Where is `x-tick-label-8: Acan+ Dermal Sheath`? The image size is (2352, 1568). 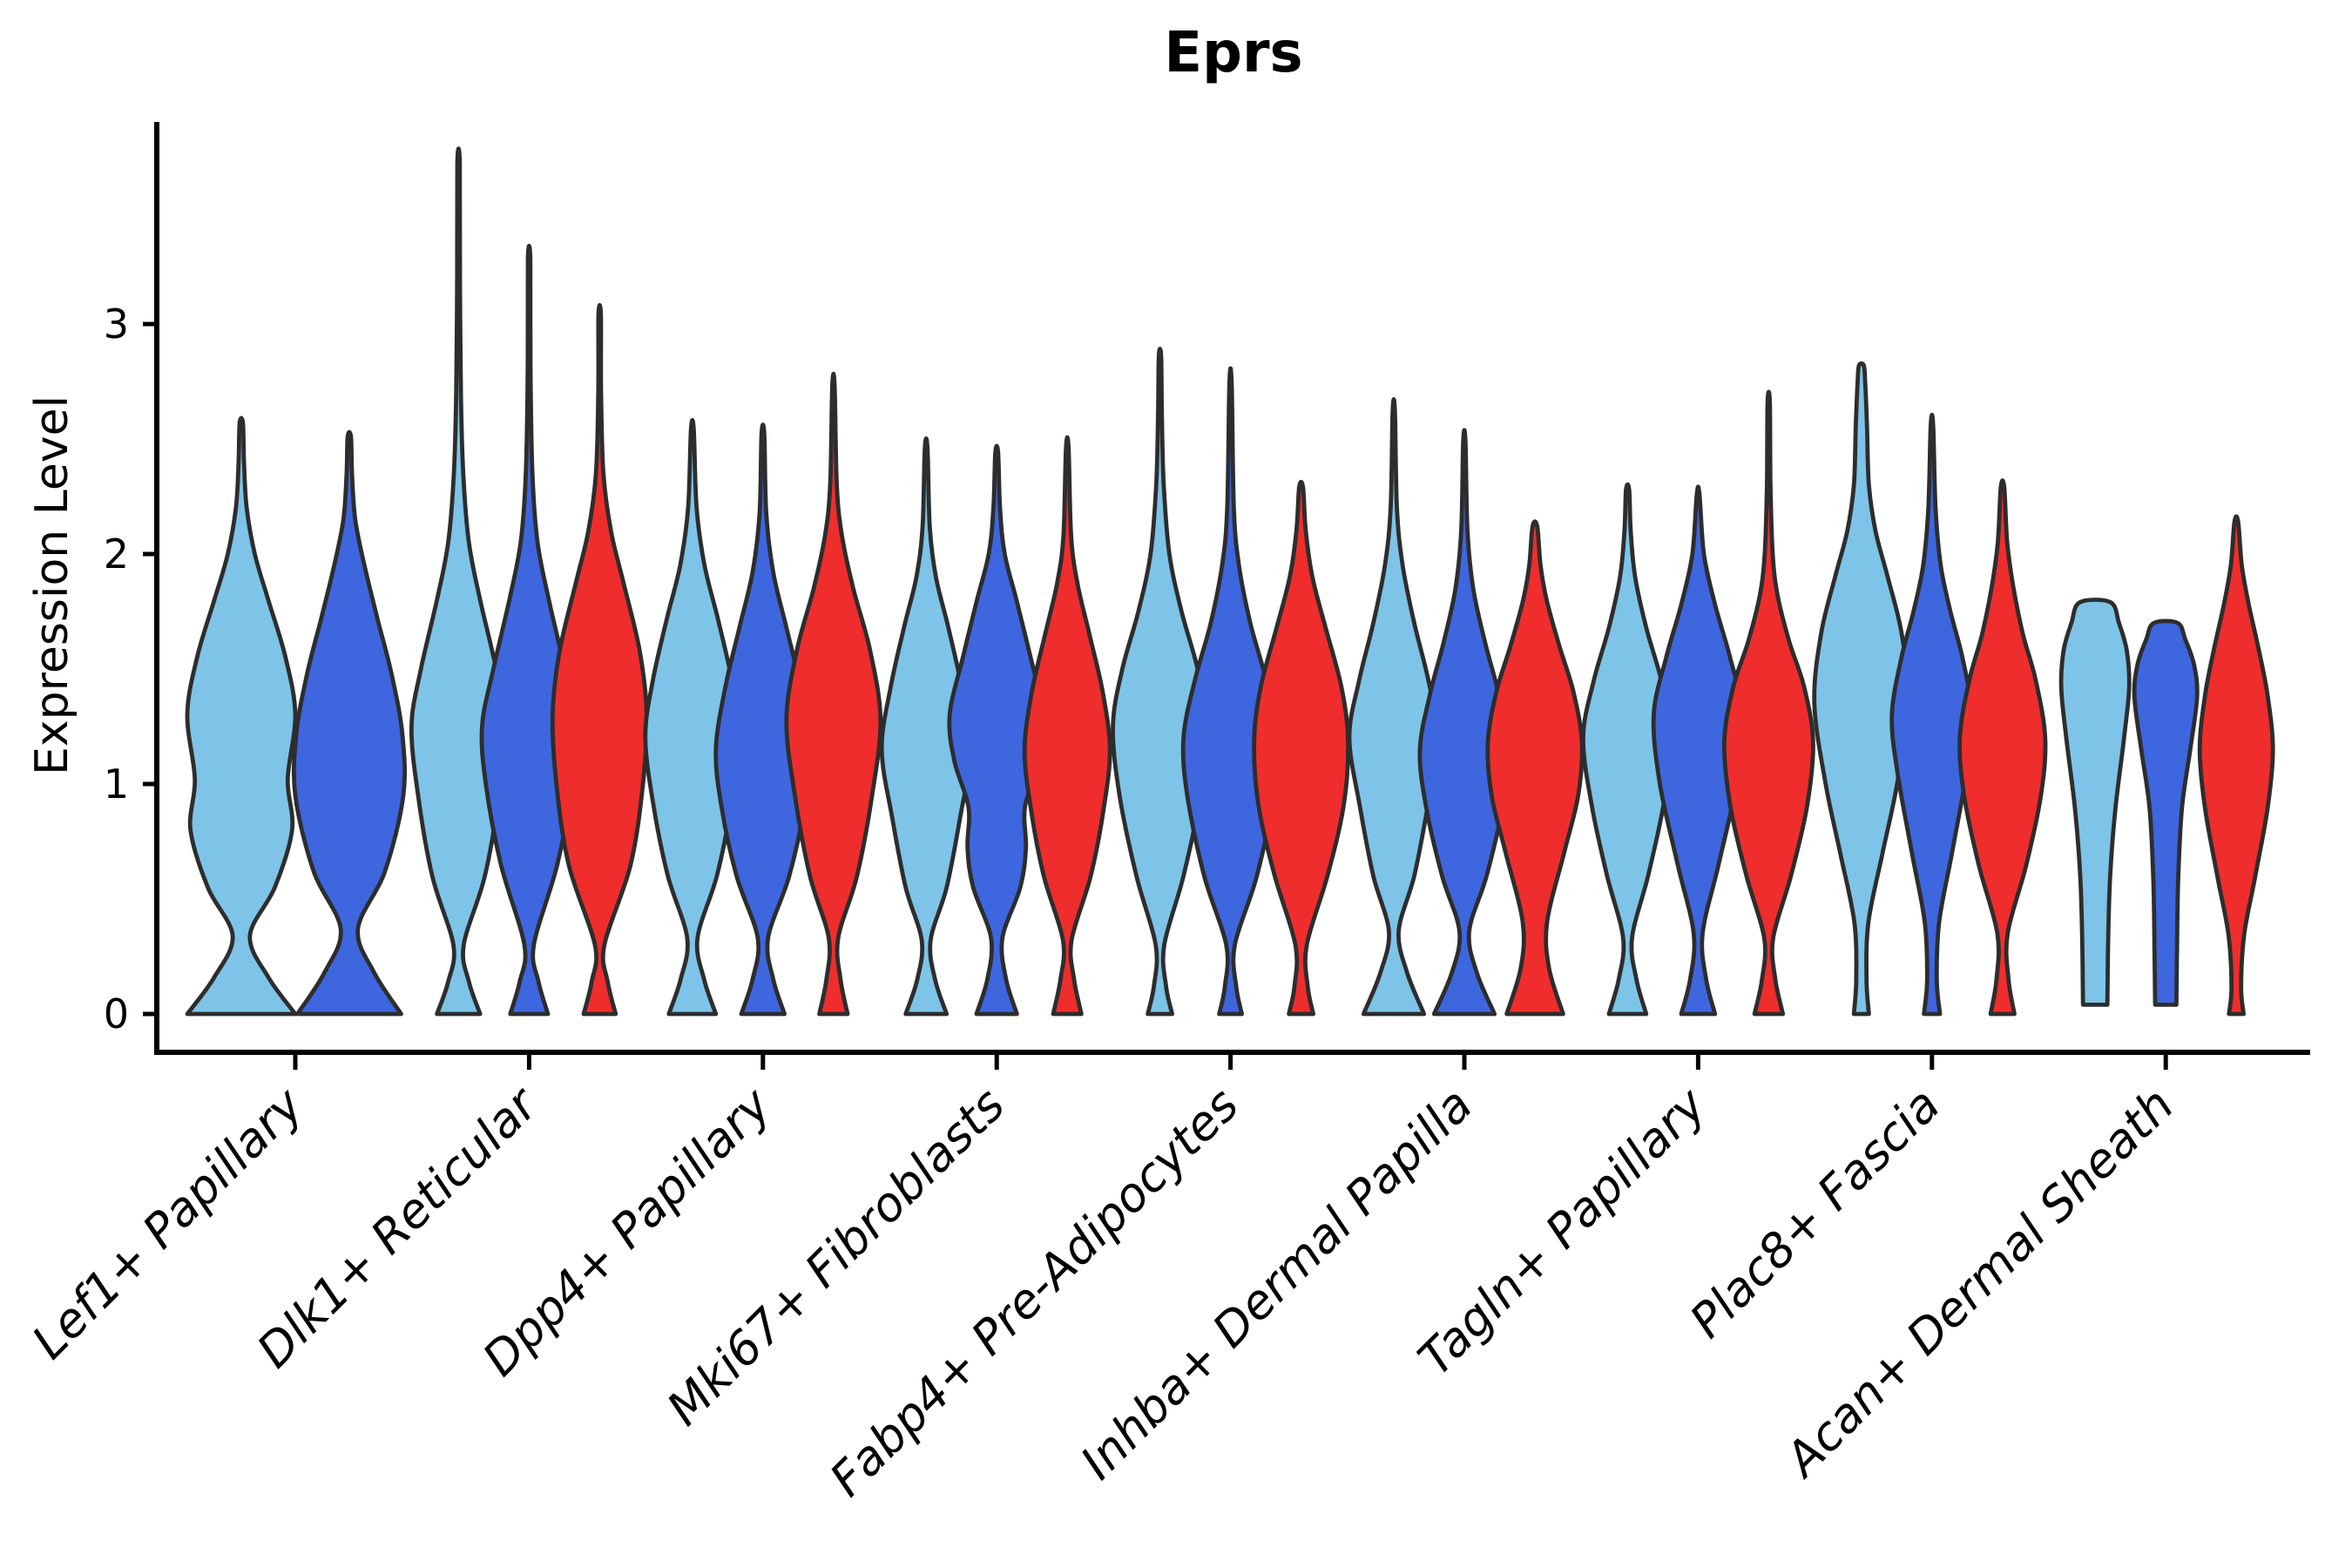
x-tick-label-8: Acan+ Dermal Sheath is located at coordinates (1979, 1283).